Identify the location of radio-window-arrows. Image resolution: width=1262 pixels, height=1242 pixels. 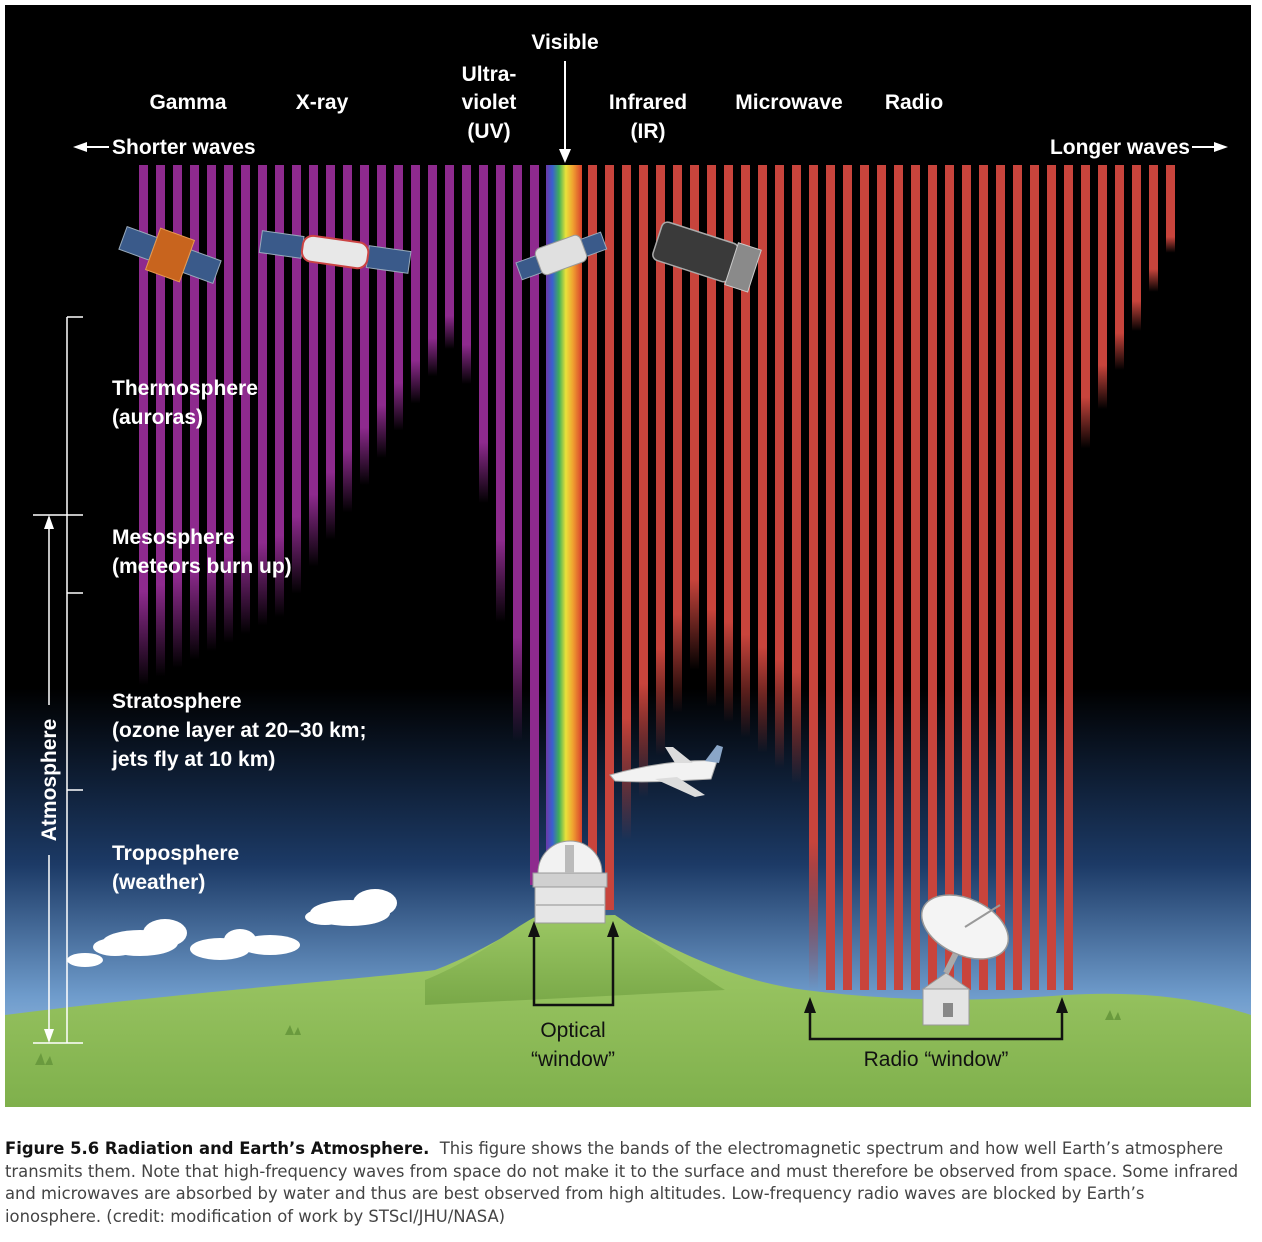
(936, 1025).